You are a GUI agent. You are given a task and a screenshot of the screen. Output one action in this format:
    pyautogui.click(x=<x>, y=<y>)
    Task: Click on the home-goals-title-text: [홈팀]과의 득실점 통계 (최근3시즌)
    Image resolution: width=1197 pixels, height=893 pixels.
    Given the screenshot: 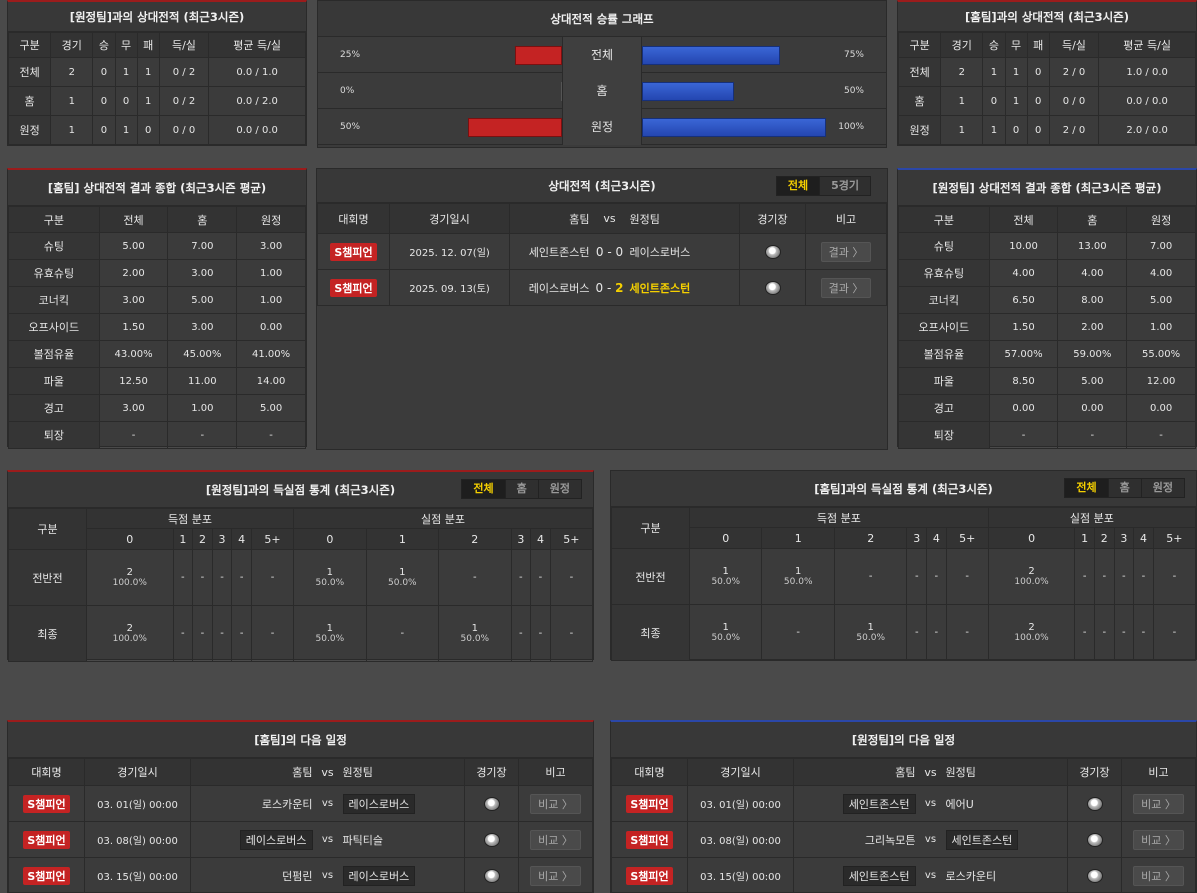 What is the action you would take?
    pyautogui.click(x=903, y=489)
    